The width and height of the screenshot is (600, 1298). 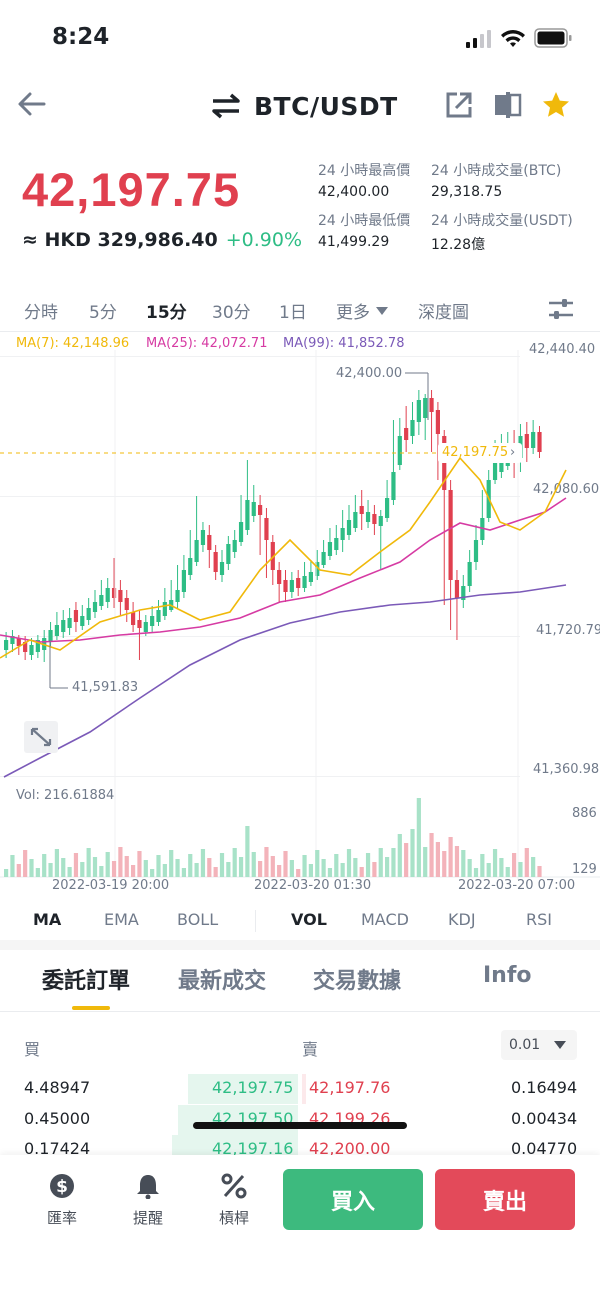 What do you see at coordinates (231, 313) in the screenshot?
I see `tab-timeframe-30m: 30分` at bounding box center [231, 313].